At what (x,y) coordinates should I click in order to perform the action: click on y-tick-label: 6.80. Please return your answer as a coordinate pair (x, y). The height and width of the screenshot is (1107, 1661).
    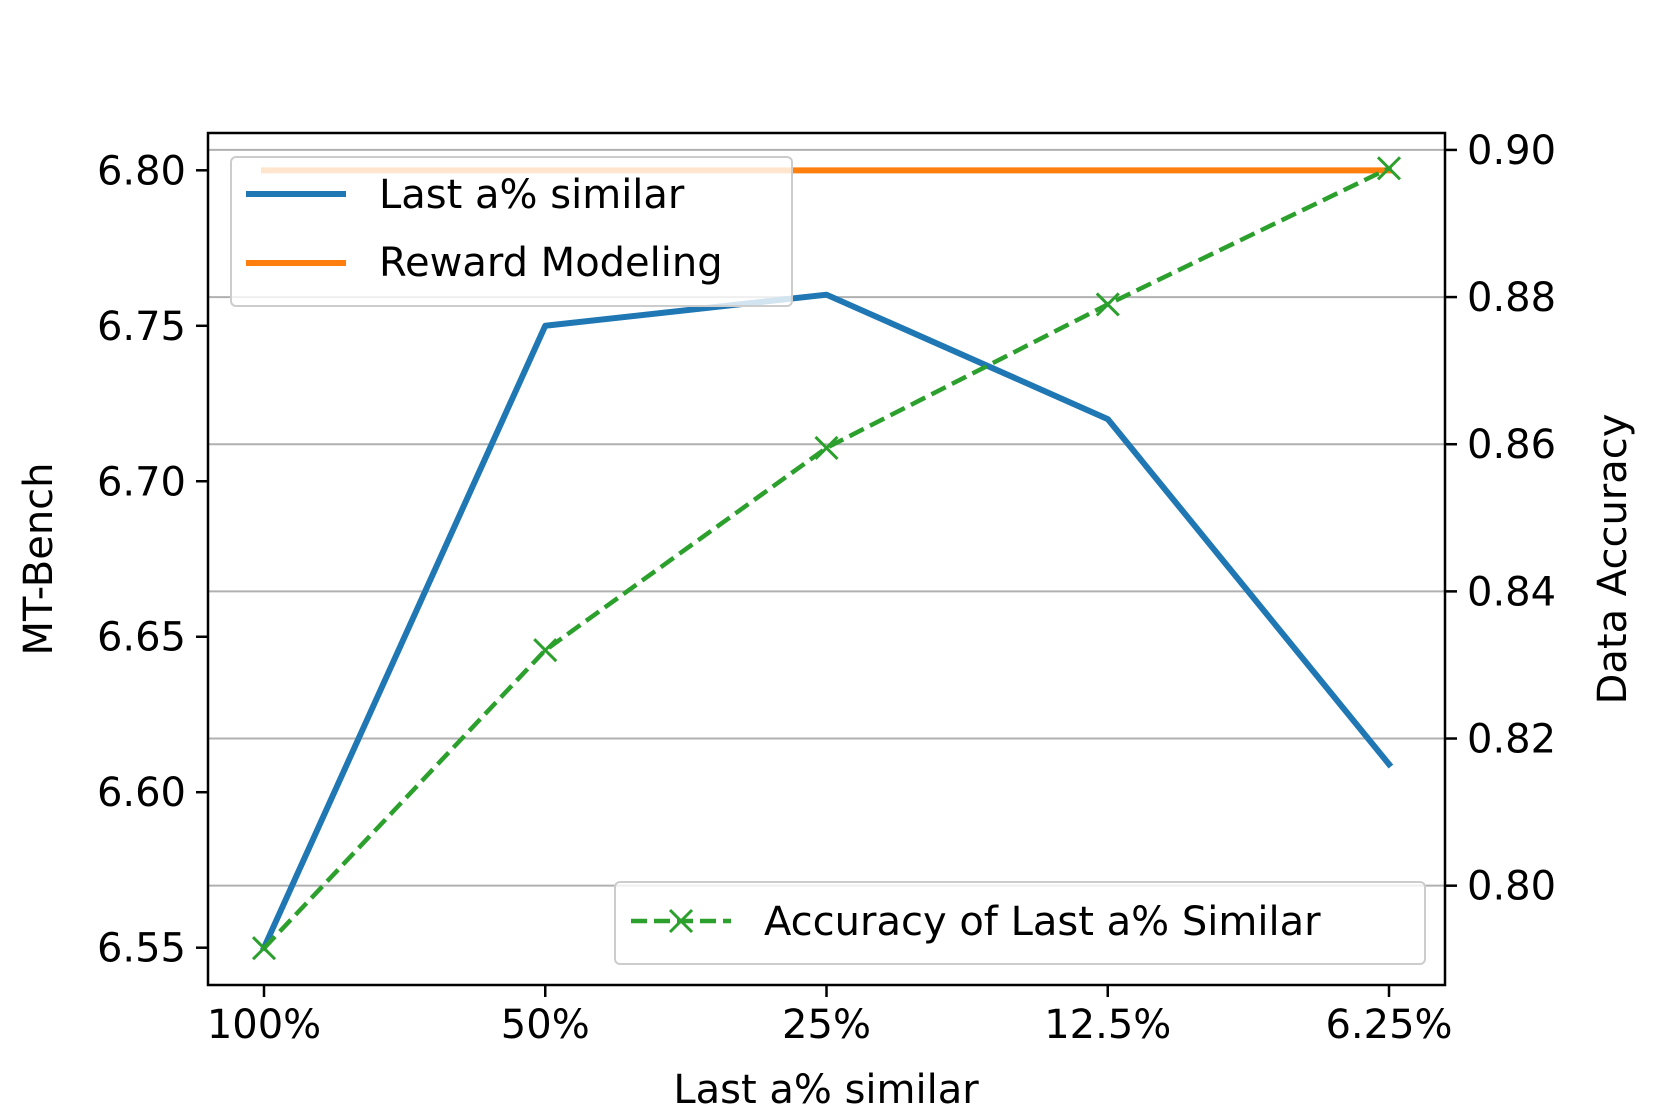
    Looking at the image, I should click on (141, 171).